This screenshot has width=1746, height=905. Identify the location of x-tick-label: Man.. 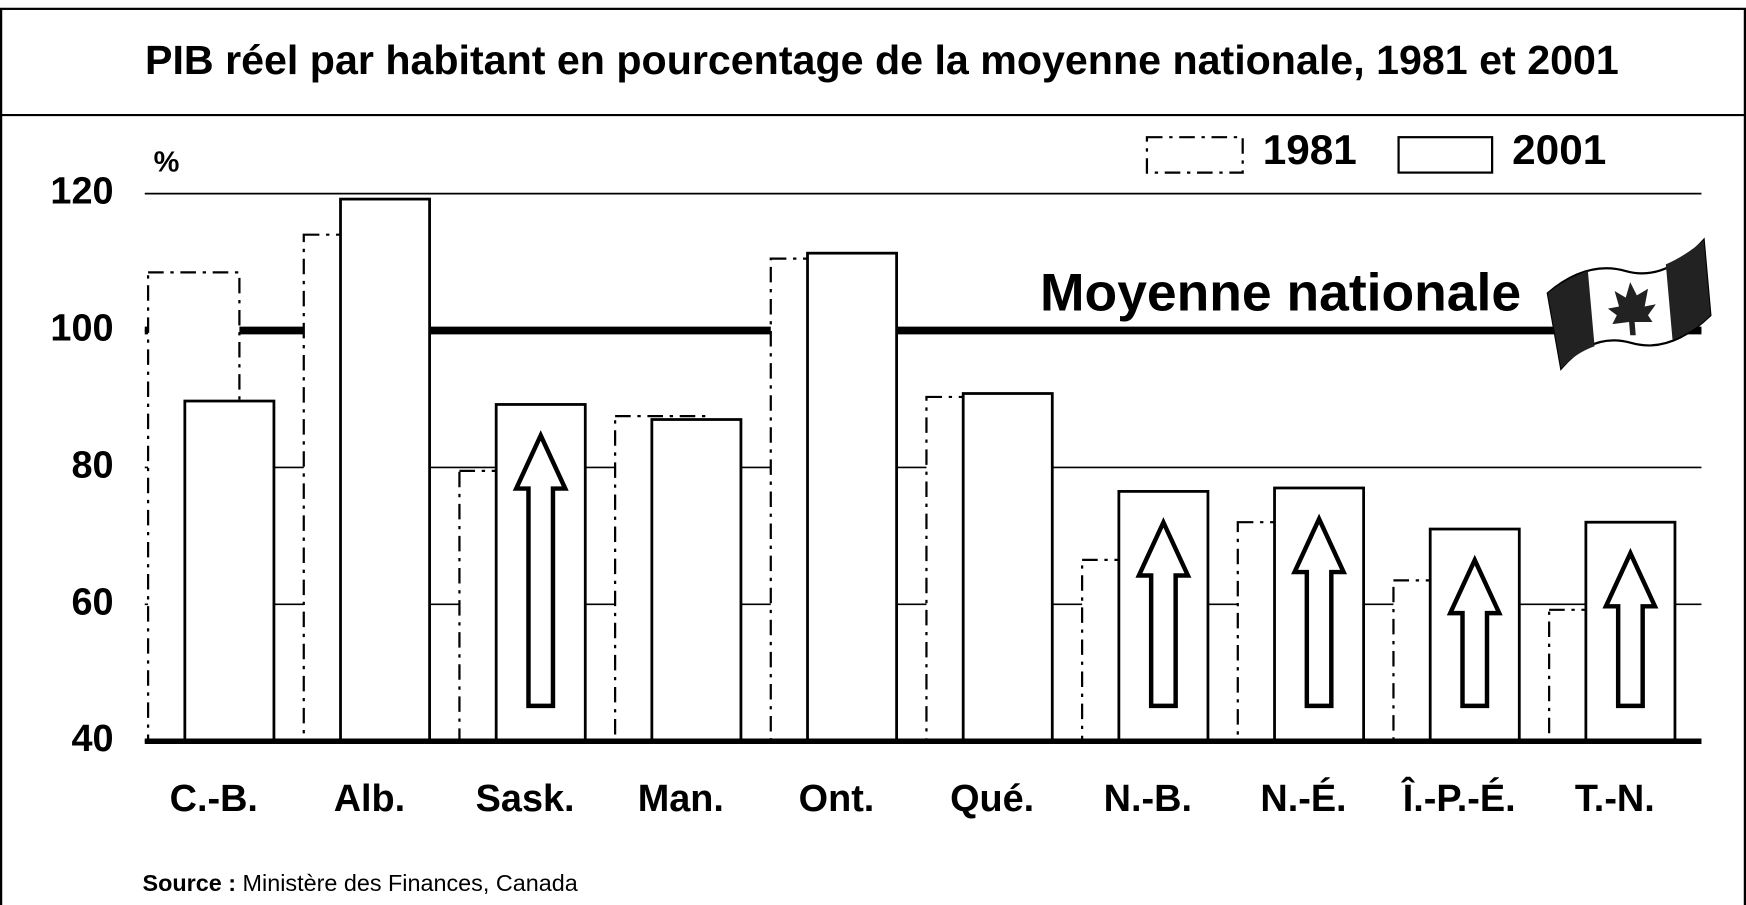
(681, 798).